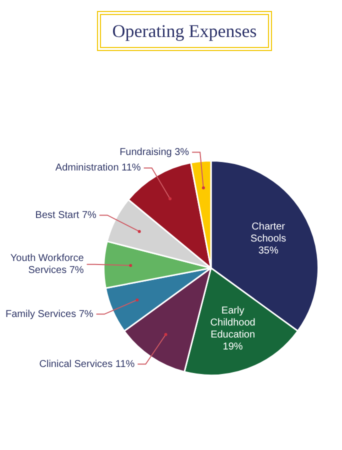  What do you see at coordinates (233, 322) in the screenshot?
I see `slice-label: Early Childhood Education` at bounding box center [233, 322].